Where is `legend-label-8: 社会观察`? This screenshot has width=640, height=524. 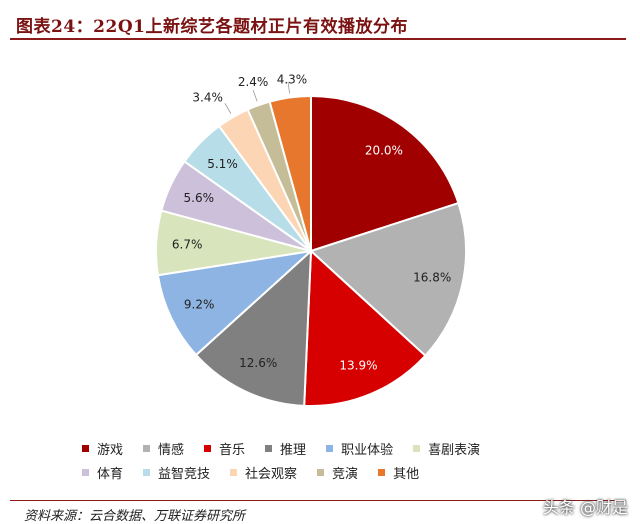 legend-label-8: 社会观察 is located at coordinates (271, 474).